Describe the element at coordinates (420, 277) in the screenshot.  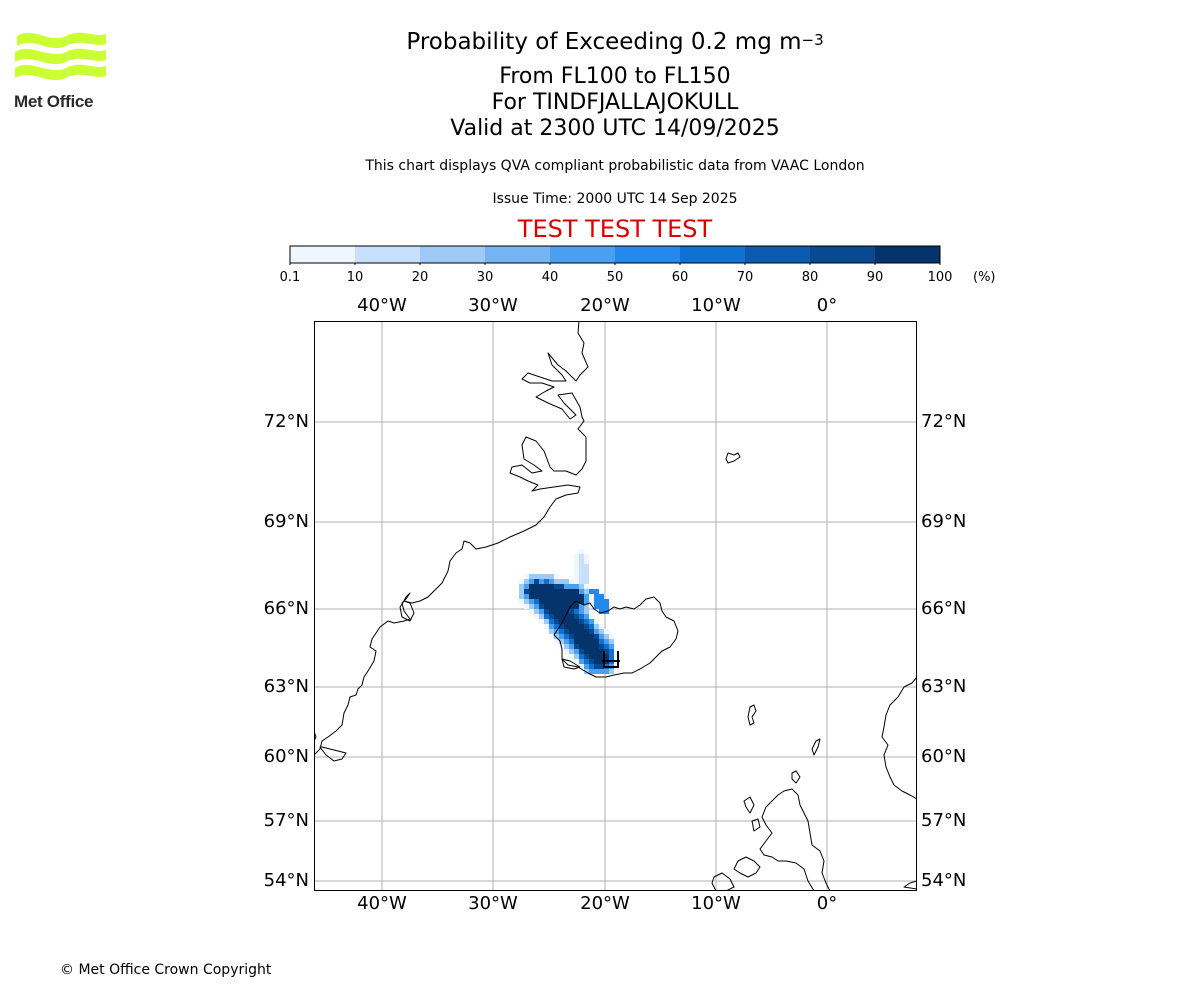
I see `colorbar-tick-label: 20` at that location.